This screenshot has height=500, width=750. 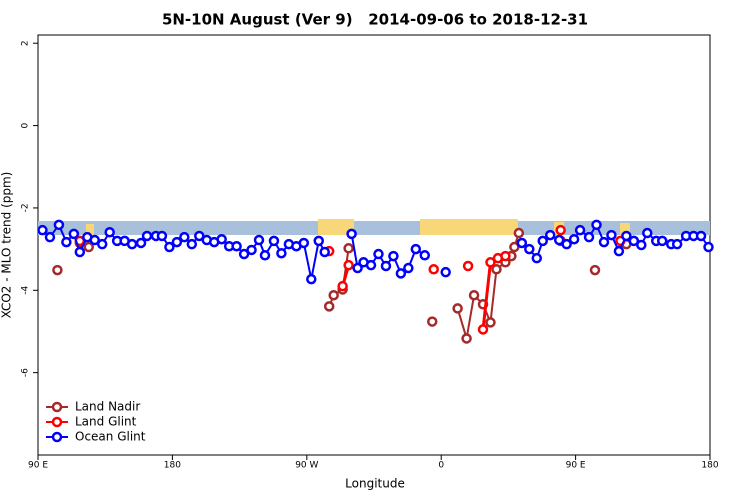 What do you see at coordinates (482, 285) in the screenshot?
I see `series-line` at bounding box center [482, 285].